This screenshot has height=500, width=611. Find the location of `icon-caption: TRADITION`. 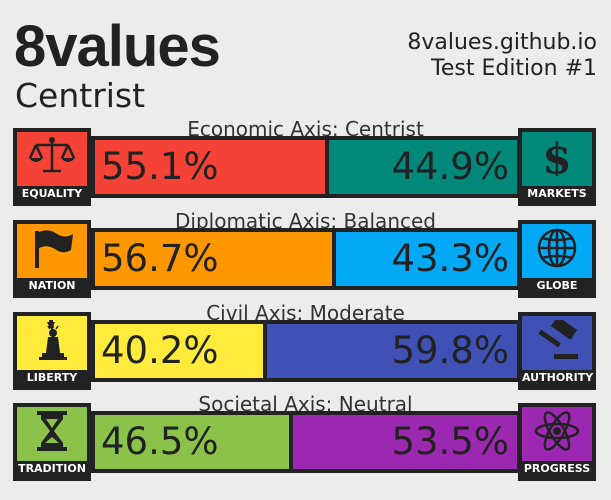

icon-caption: TRADITION is located at coordinates (52, 469).